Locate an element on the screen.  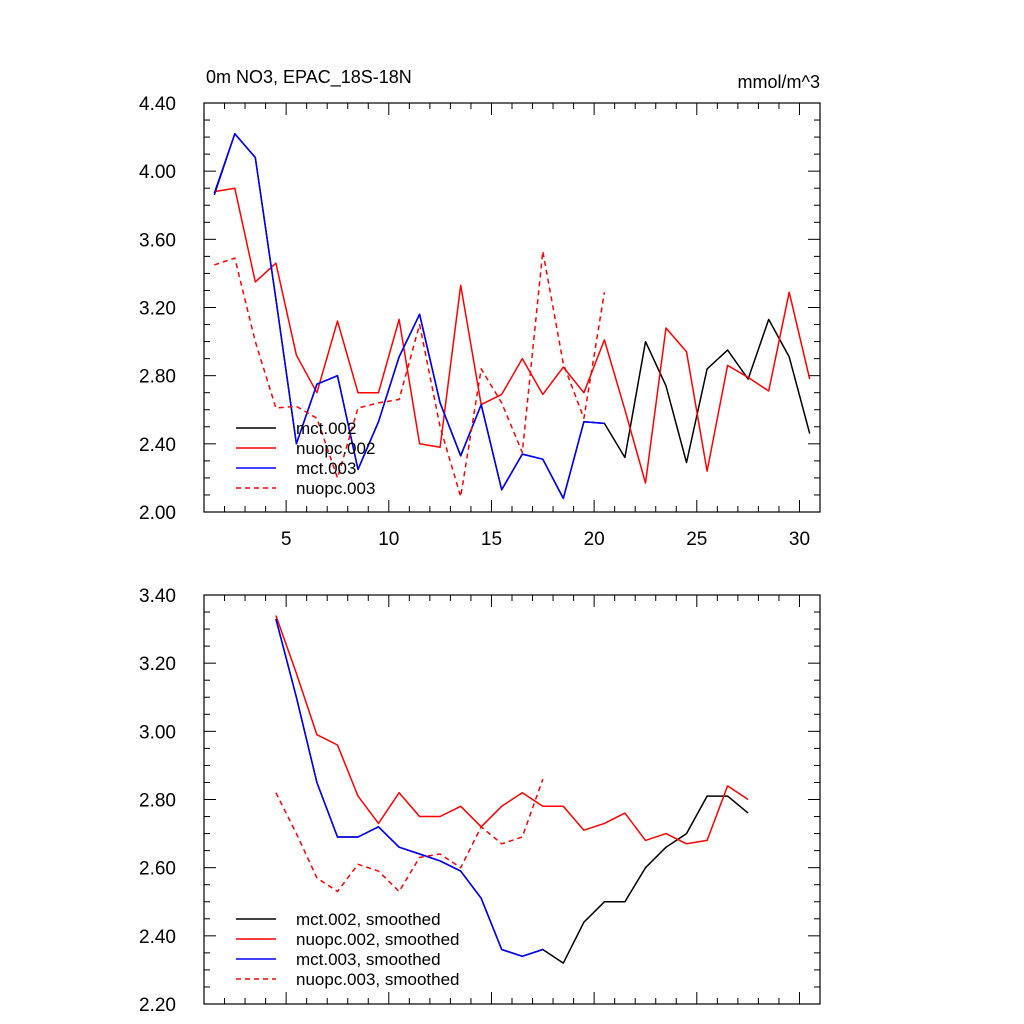
x-tick-label: 20 is located at coordinates (594, 539).